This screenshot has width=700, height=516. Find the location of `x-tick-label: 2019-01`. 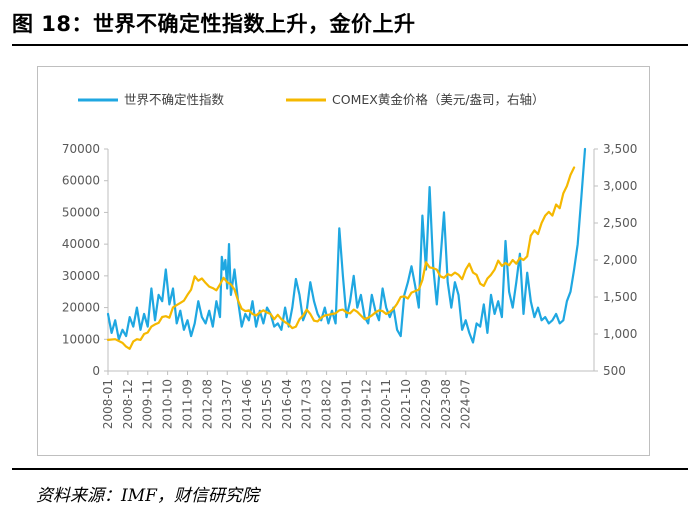

x-tick-label: 2019-01 is located at coordinates (346, 404).